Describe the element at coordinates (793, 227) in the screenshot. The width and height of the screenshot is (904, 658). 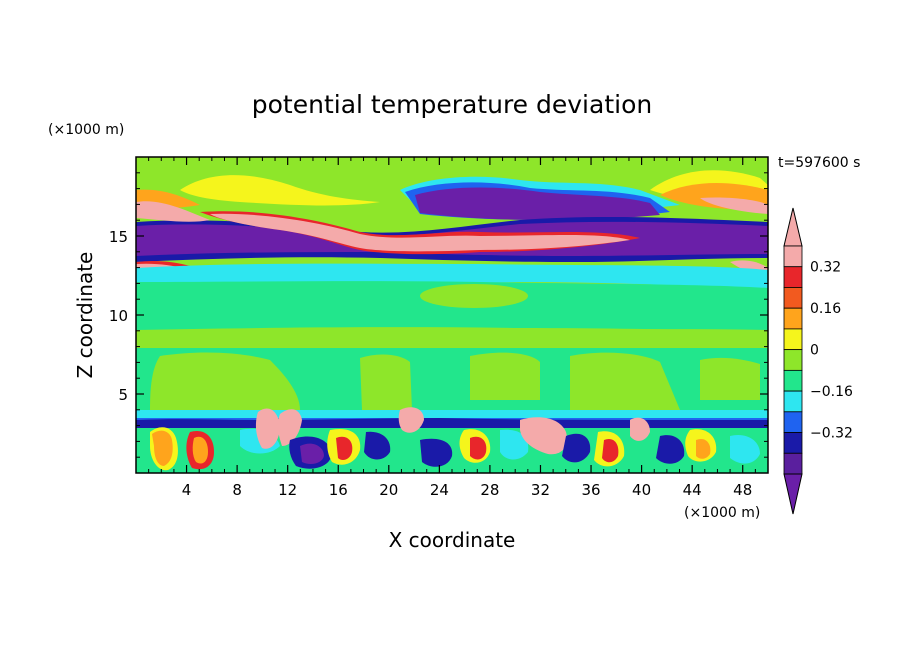
I see `colorbar-over-arrow` at that location.